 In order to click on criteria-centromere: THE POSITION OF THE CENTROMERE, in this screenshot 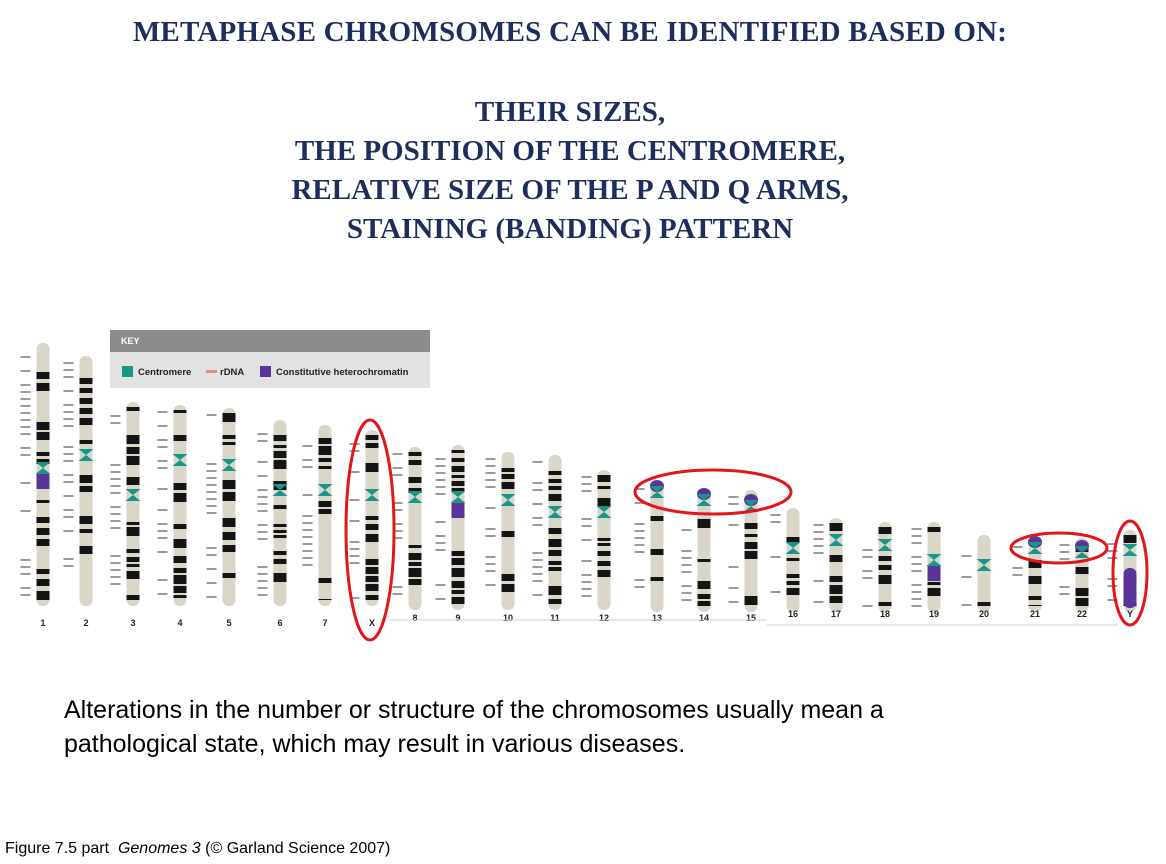, I will do `click(570, 151)`.